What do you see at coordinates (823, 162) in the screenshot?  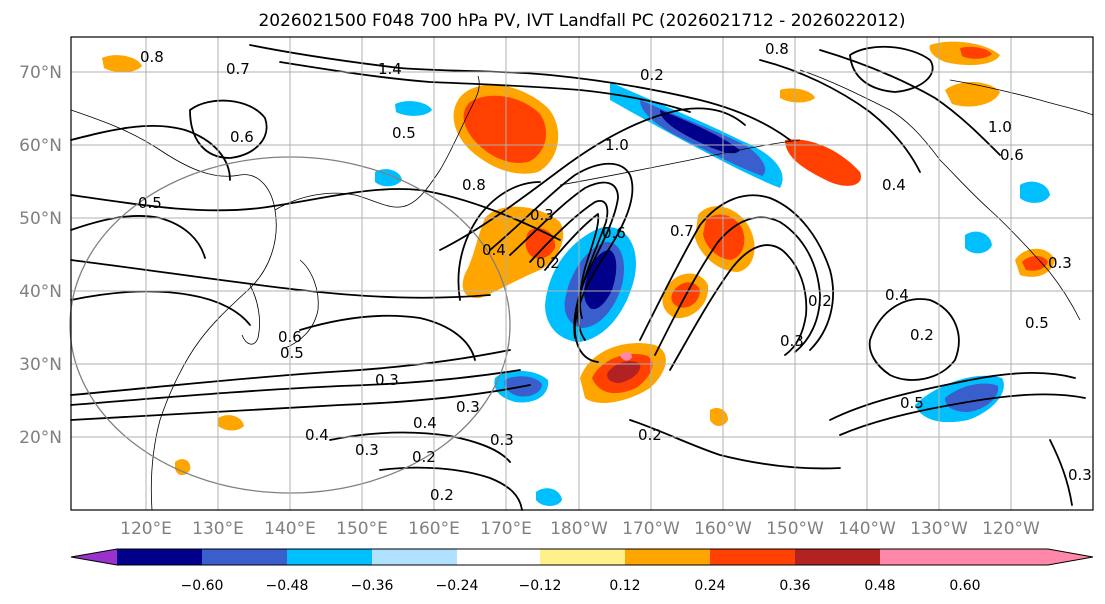 I see `shading-positive-alaska-south` at bounding box center [823, 162].